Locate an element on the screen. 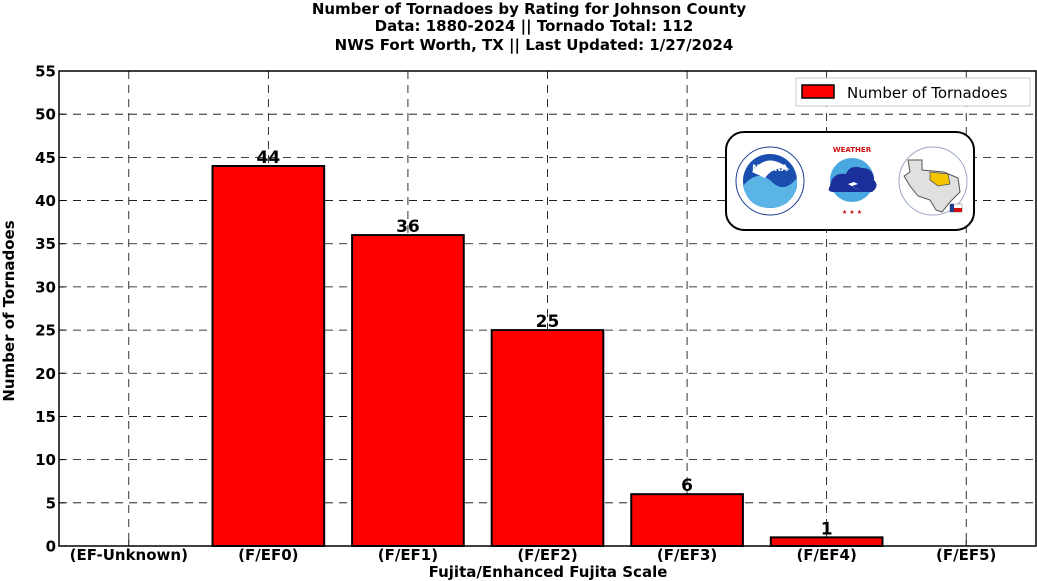  y-tick-labels: 0 5 10 15 20 25 30 35 40 45 50 55 is located at coordinates (45, 309).